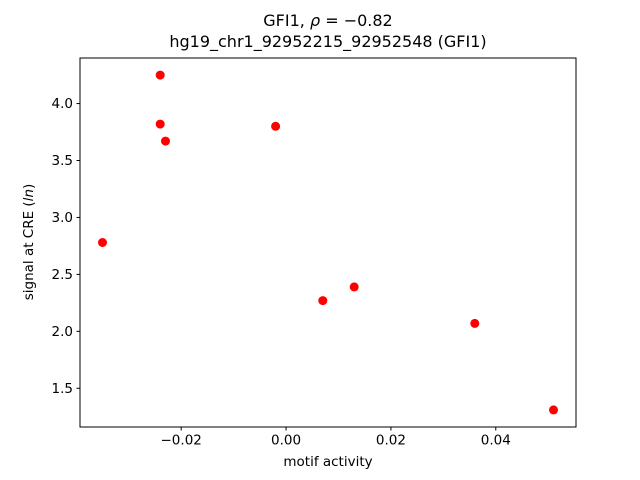 The height and width of the screenshot is (480, 640). What do you see at coordinates (62, 218) in the screenshot?
I see `y-tick-label: 3.0` at bounding box center [62, 218].